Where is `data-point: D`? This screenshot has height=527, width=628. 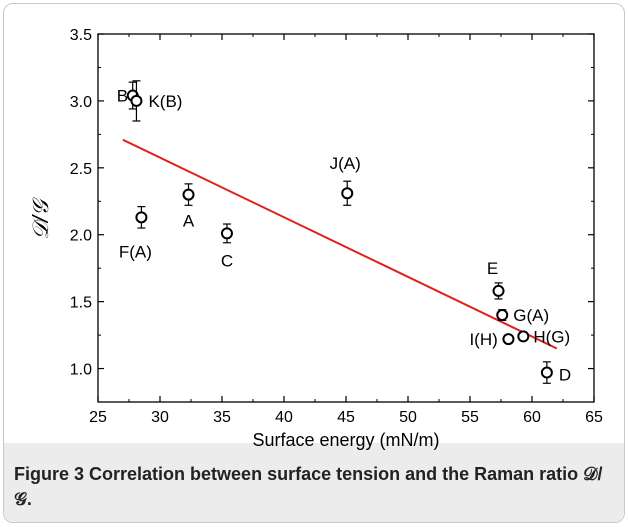 data-point: D is located at coordinates (556, 373).